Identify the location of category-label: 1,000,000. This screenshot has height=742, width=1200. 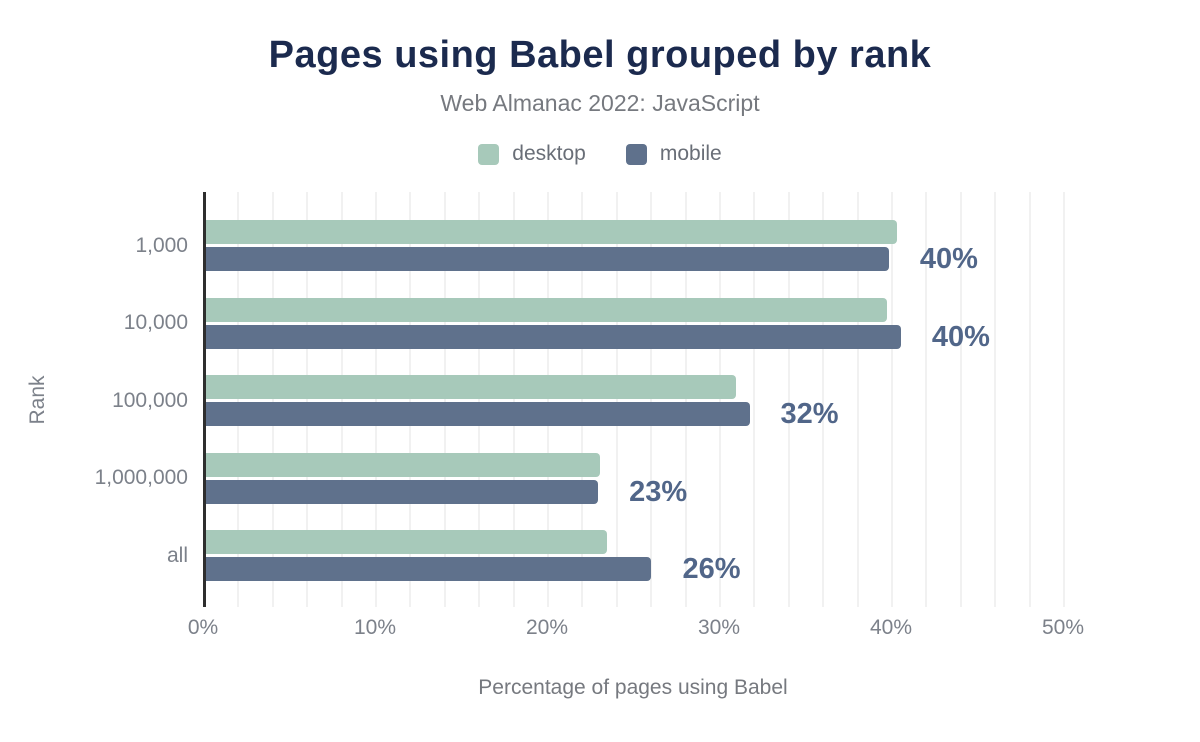
(141, 477).